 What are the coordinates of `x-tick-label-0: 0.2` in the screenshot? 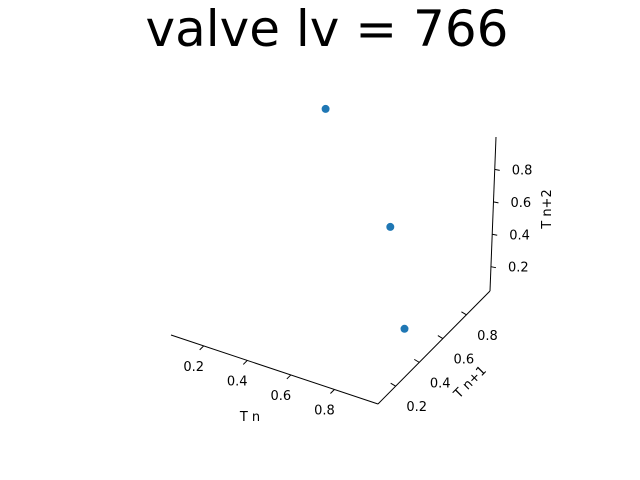 It's located at (193, 367).